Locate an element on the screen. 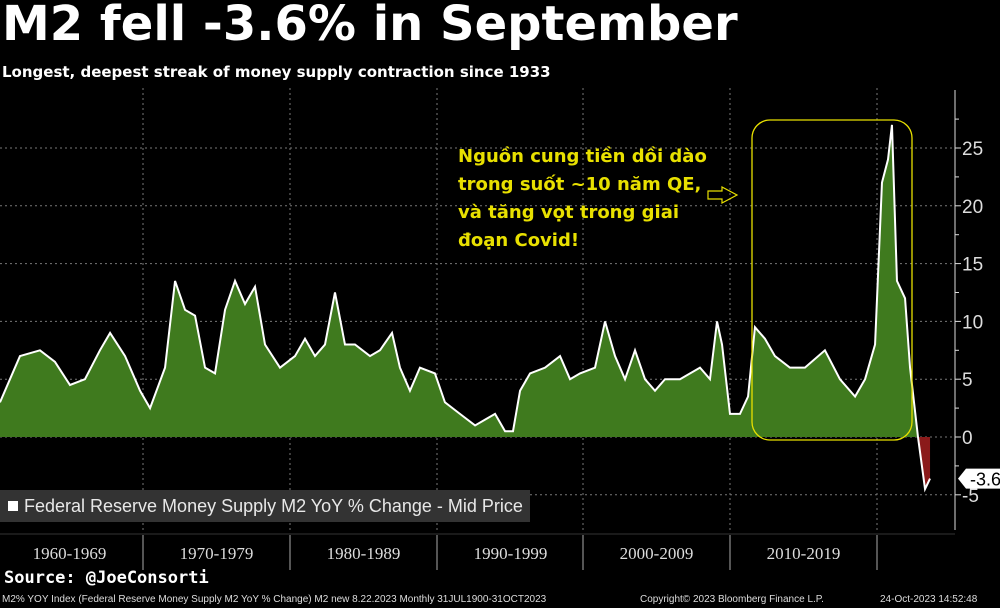 This screenshot has height=608, width=1000. footer-timestamp: 24-Oct-2023 14:52:48 is located at coordinates (929, 599).